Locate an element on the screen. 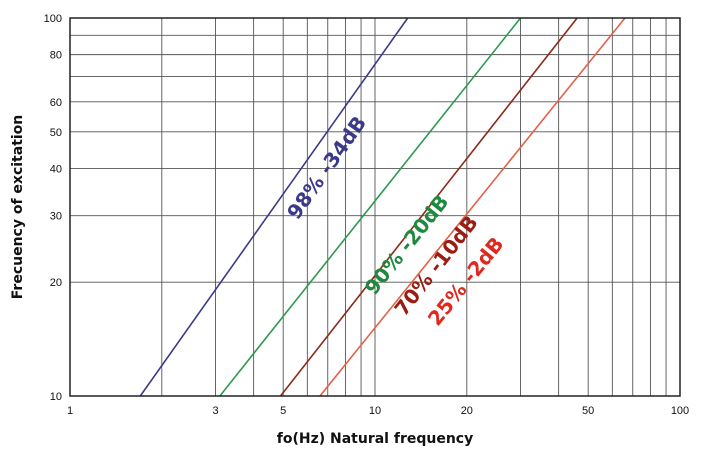 The width and height of the screenshot is (705, 450). y-tick-label: 60 is located at coordinates (56, 103).